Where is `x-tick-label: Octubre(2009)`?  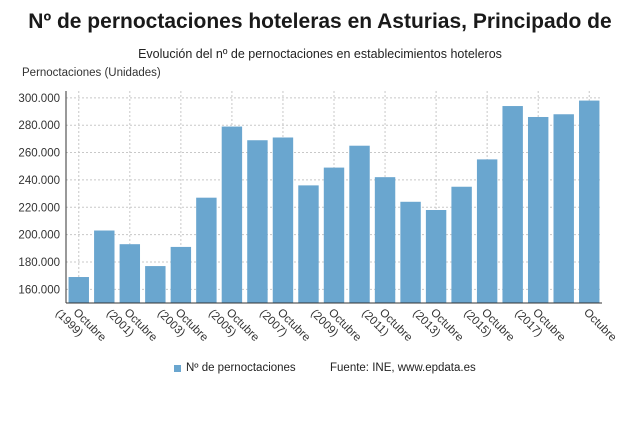 x-tick-label: Octubre(2009) is located at coordinates (335, 325).